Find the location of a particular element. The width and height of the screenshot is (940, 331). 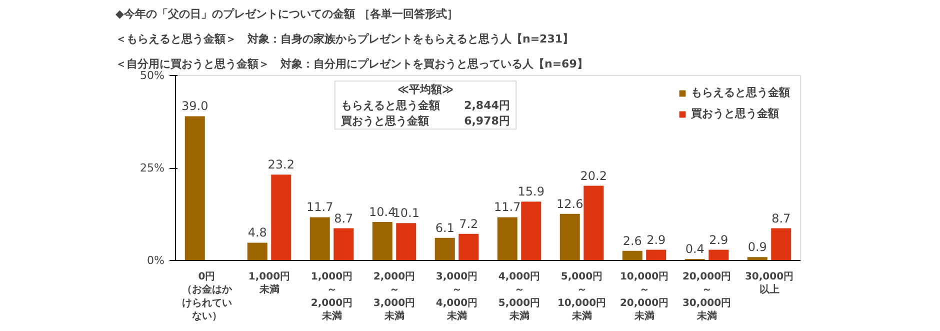

annotation: もらえると思う金額 is located at coordinates (390, 105).